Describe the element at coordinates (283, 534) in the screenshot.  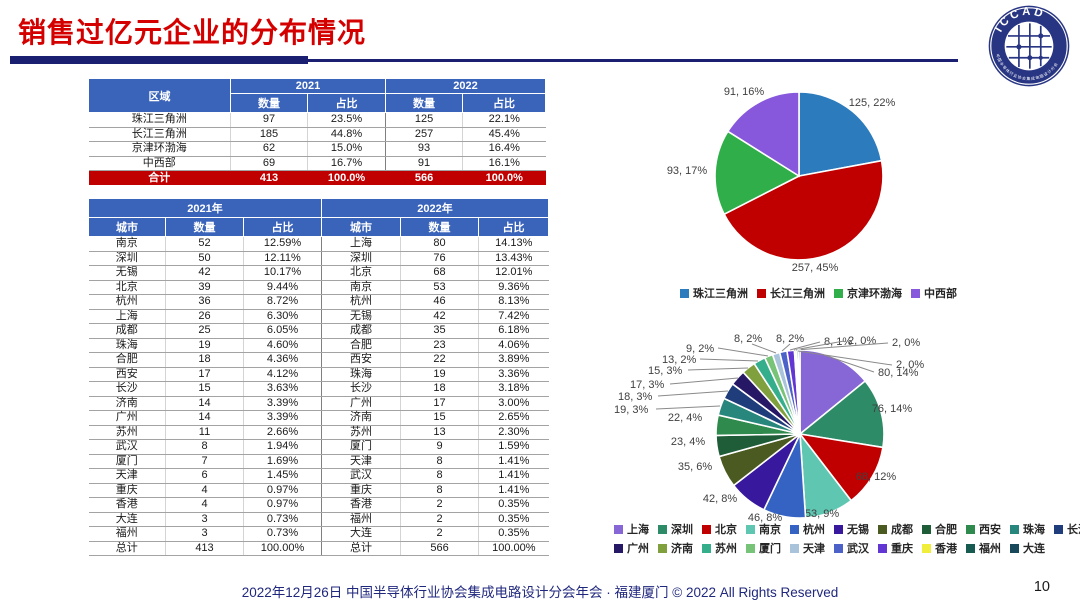
I see `table-cell: 0.73%` at that location.